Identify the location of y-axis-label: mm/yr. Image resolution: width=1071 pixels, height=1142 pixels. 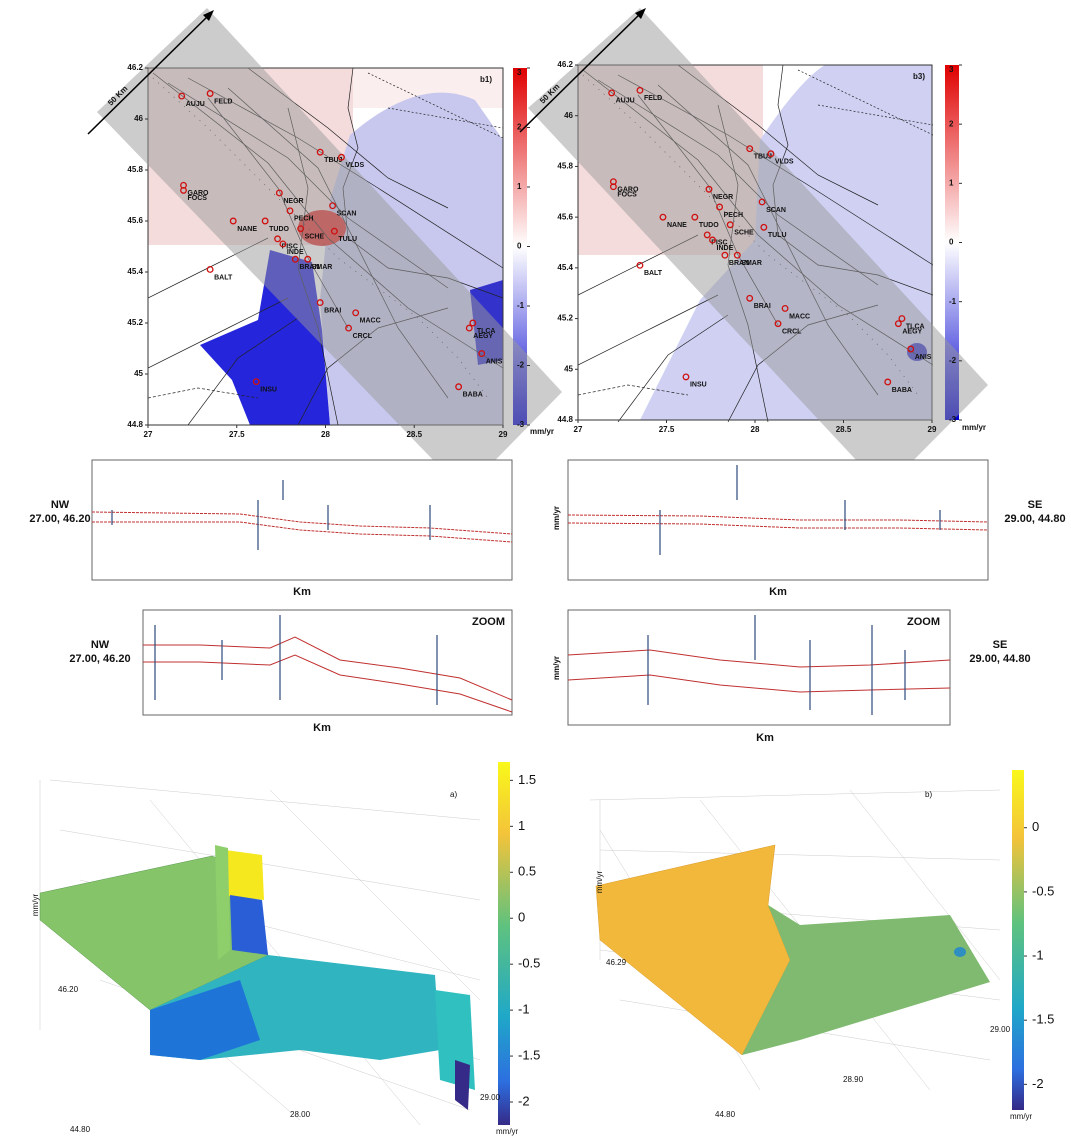
(556, 518).